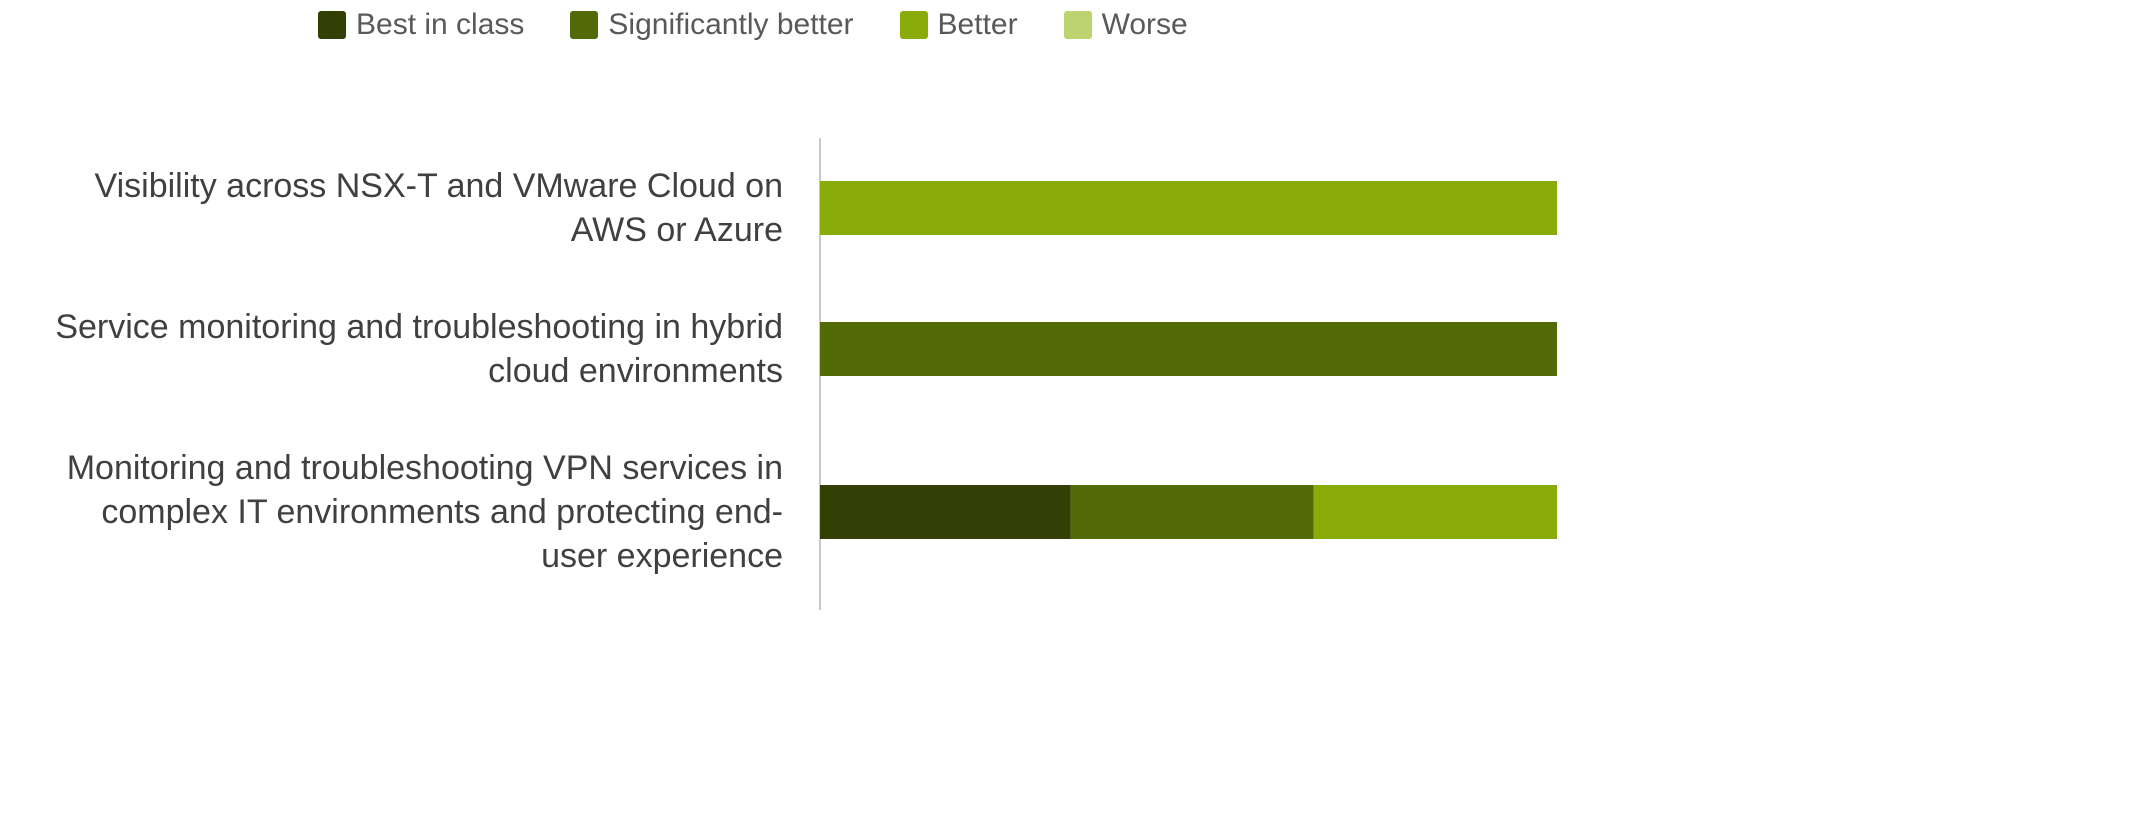 This screenshot has width=2130, height=834. I want to click on category-label-line: AWS or Azure, so click(676, 230).